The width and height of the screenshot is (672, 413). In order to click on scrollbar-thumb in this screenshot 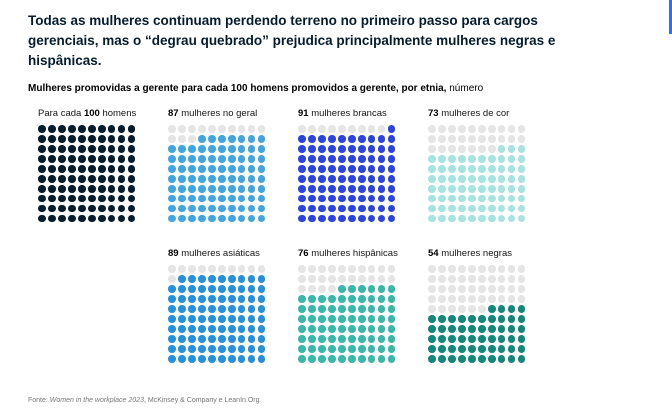, I will do `click(670, 17)`.